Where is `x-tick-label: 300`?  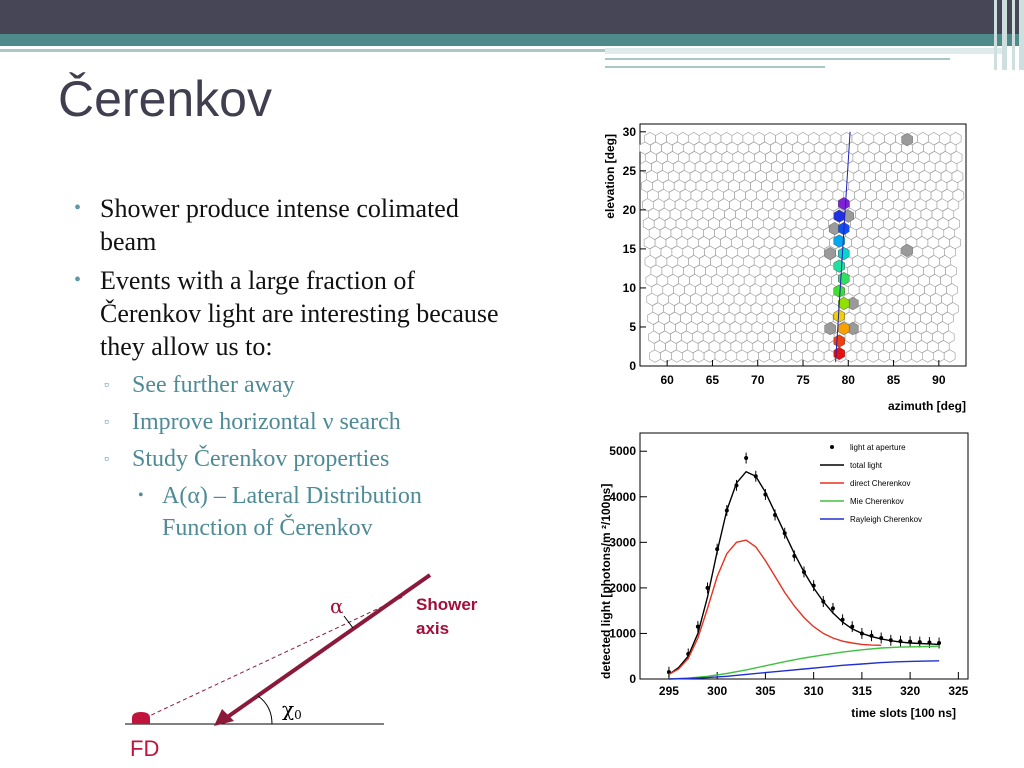
x-tick-label: 300 is located at coordinates (717, 691).